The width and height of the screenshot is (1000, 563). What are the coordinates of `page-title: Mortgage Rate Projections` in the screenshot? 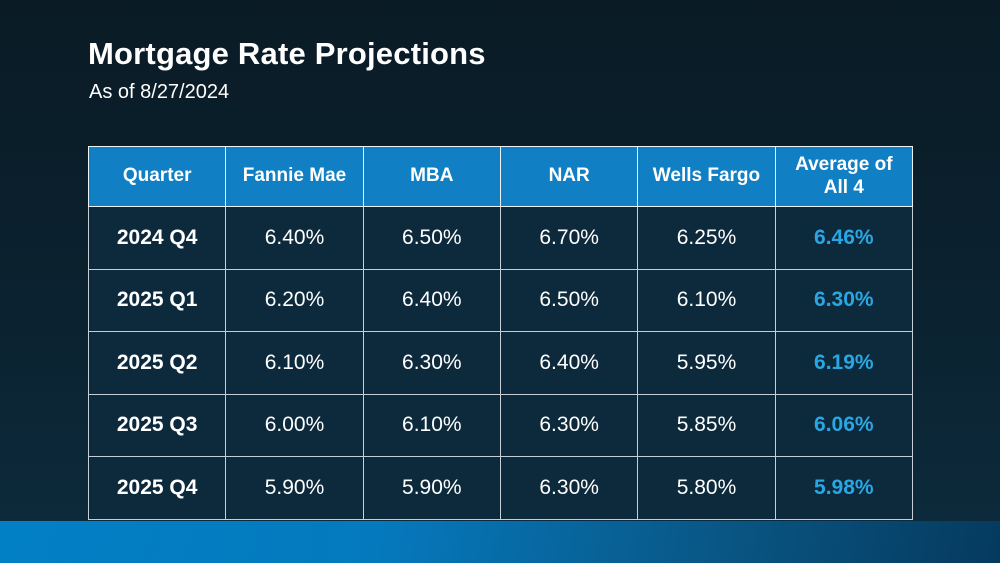 It's located at (287, 53).